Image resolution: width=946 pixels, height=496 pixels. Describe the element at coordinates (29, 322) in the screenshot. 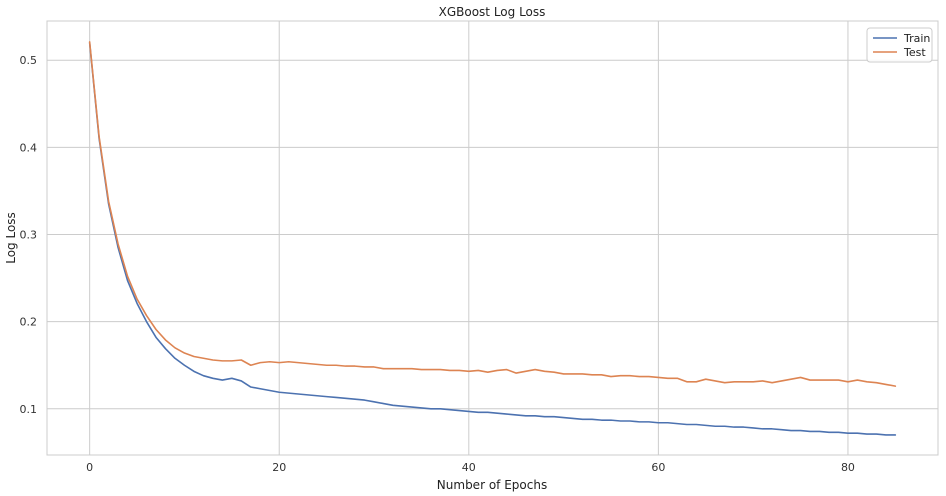

I see `y-tick-label: 0.2` at that location.